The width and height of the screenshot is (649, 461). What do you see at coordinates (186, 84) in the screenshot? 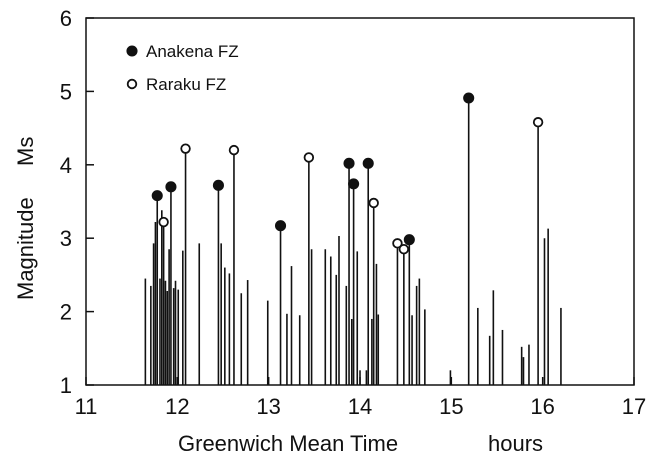
I see `legend-label-raraku: Raraku FZ` at bounding box center [186, 84].